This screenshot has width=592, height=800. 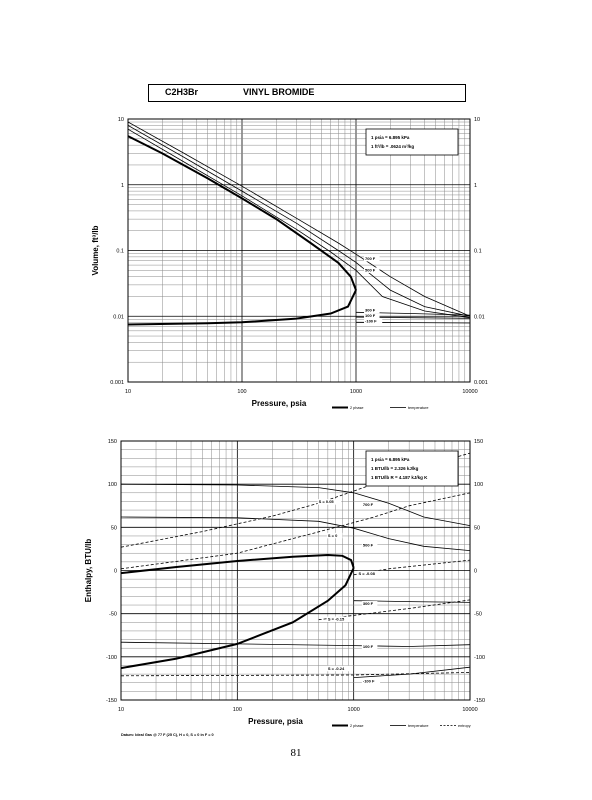 What do you see at coordinates (295, 674) in the screenshot?
I see `chart2-series-entropy-S0.24` at bounding box center [295, 674].